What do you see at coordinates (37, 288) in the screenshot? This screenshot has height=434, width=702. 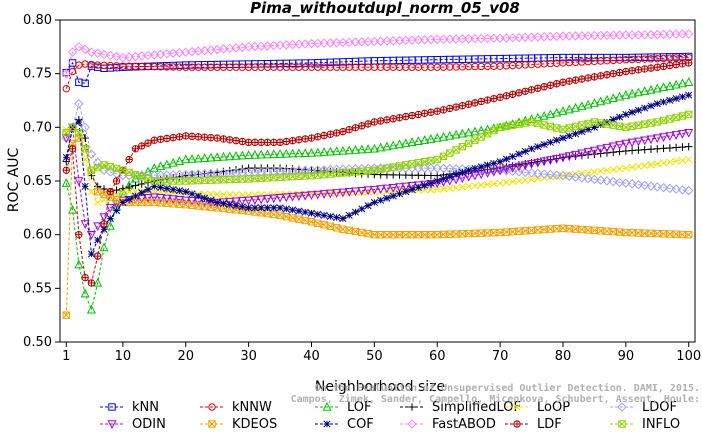 I see `y-tick-label: 0.55` at bounding box center [37, 288].